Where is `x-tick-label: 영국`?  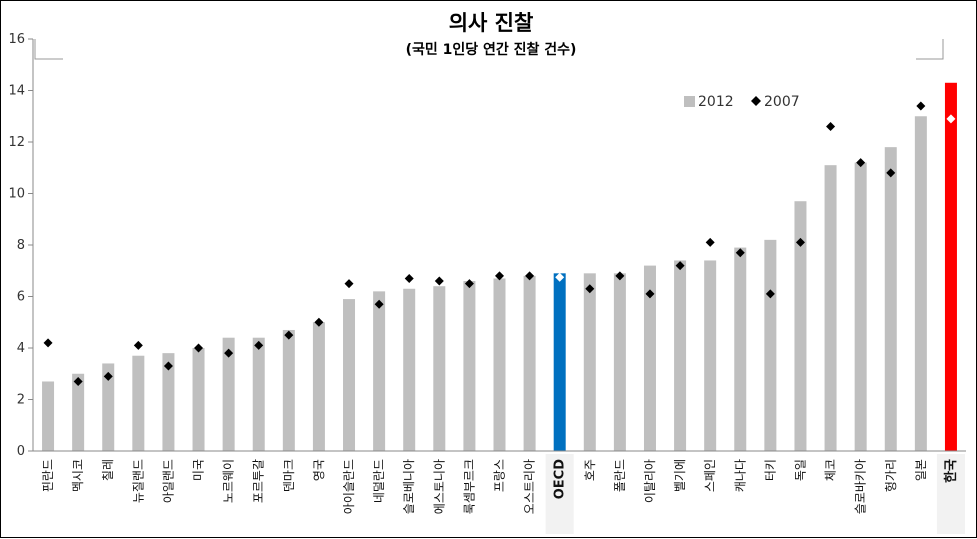
x-tick-label: 영국 is located at coordinates (319, 470).